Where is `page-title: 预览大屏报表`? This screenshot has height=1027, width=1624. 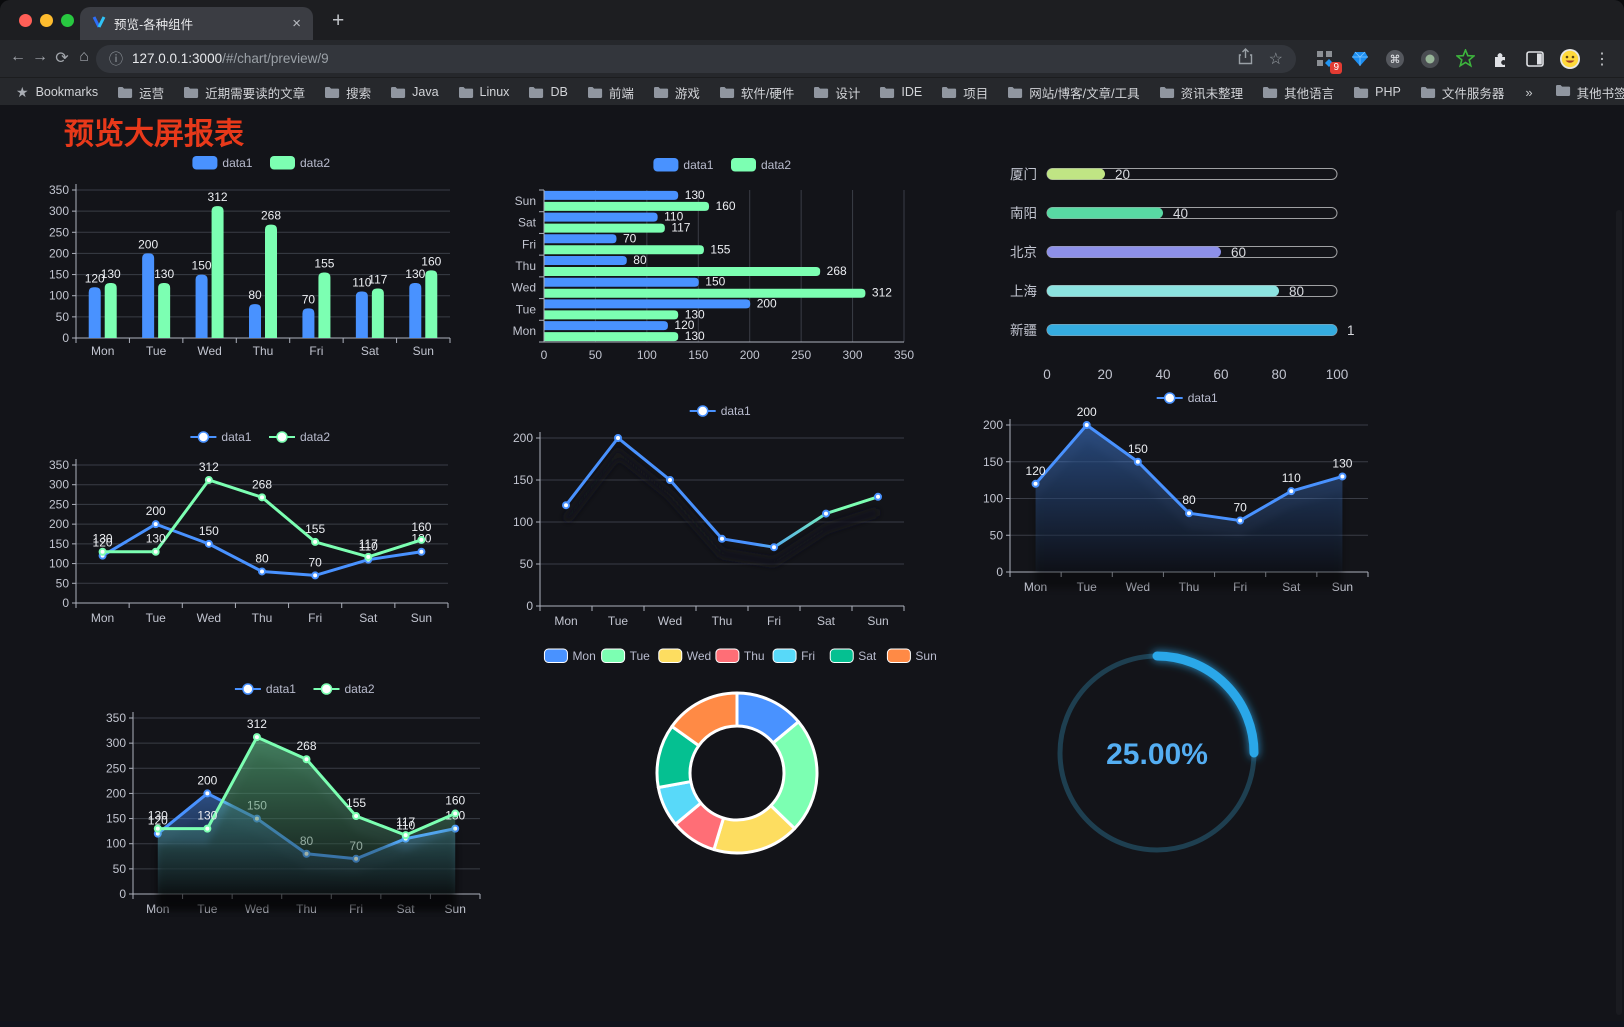
page-title: 预览大屏报表 is located at coordinates (154, 134).